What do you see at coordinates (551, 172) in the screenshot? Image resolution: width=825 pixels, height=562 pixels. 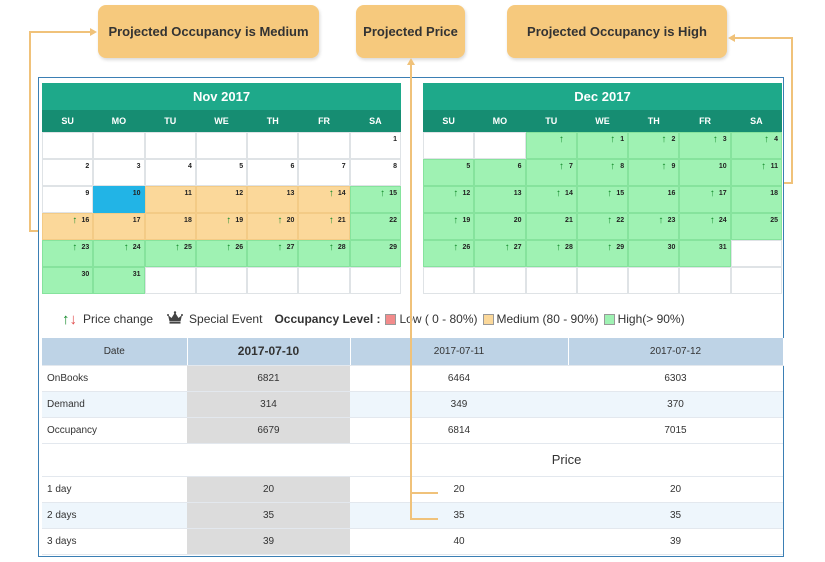 I see `calendar-day-7: 7 ↑` at bounding box center [551, 172].